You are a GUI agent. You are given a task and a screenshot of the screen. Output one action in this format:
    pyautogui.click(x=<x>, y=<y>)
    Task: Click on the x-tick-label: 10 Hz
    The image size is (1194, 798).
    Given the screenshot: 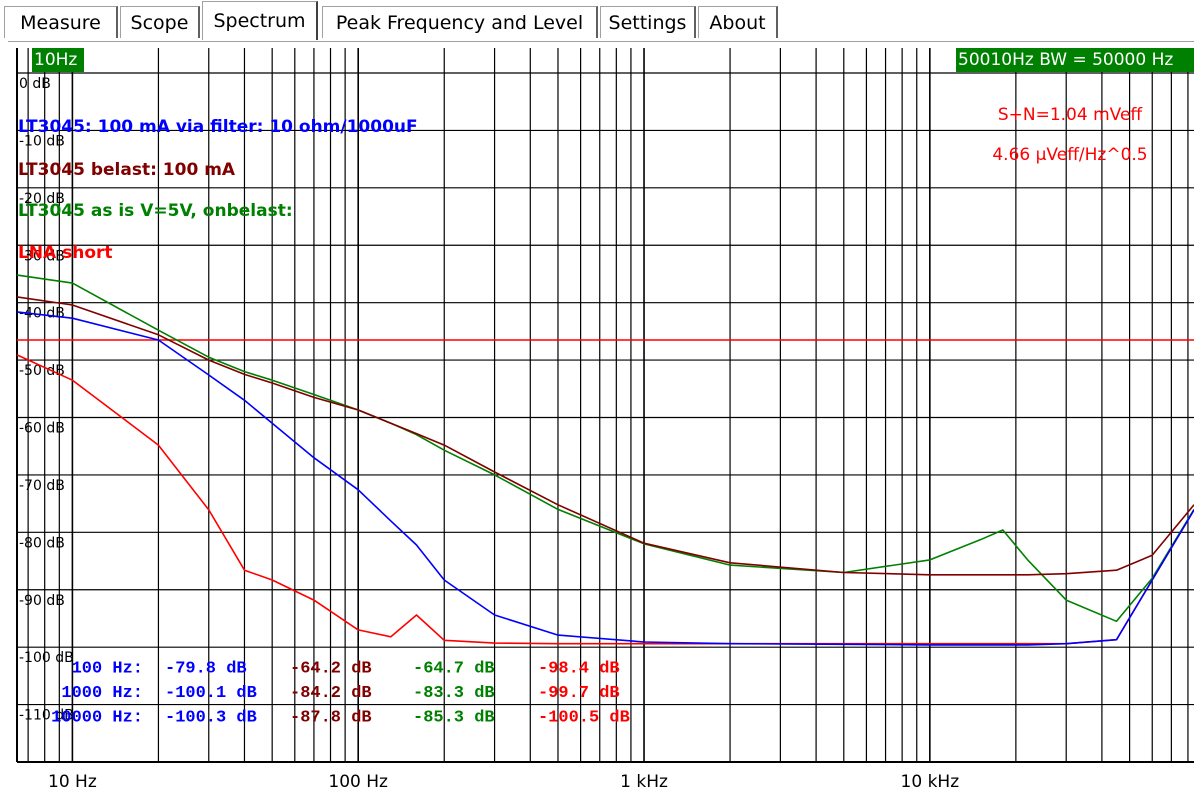 What is the action you would take?
    pyautogui.click(x=72, y=782)
    